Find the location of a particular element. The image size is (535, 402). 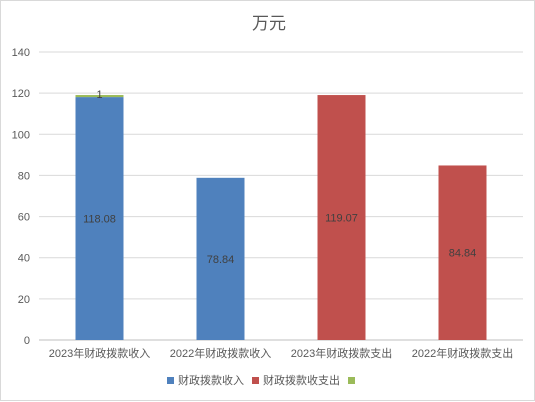

data-label: 118.08 is located at coordinates (99, 220).